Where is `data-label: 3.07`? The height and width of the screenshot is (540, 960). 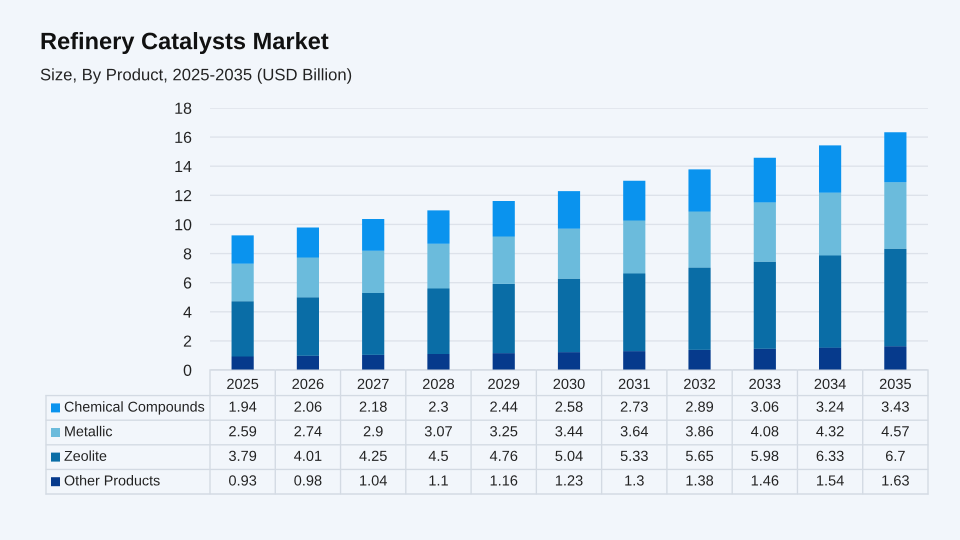 data-label: 3.07 is located at coordinates (438, 431).